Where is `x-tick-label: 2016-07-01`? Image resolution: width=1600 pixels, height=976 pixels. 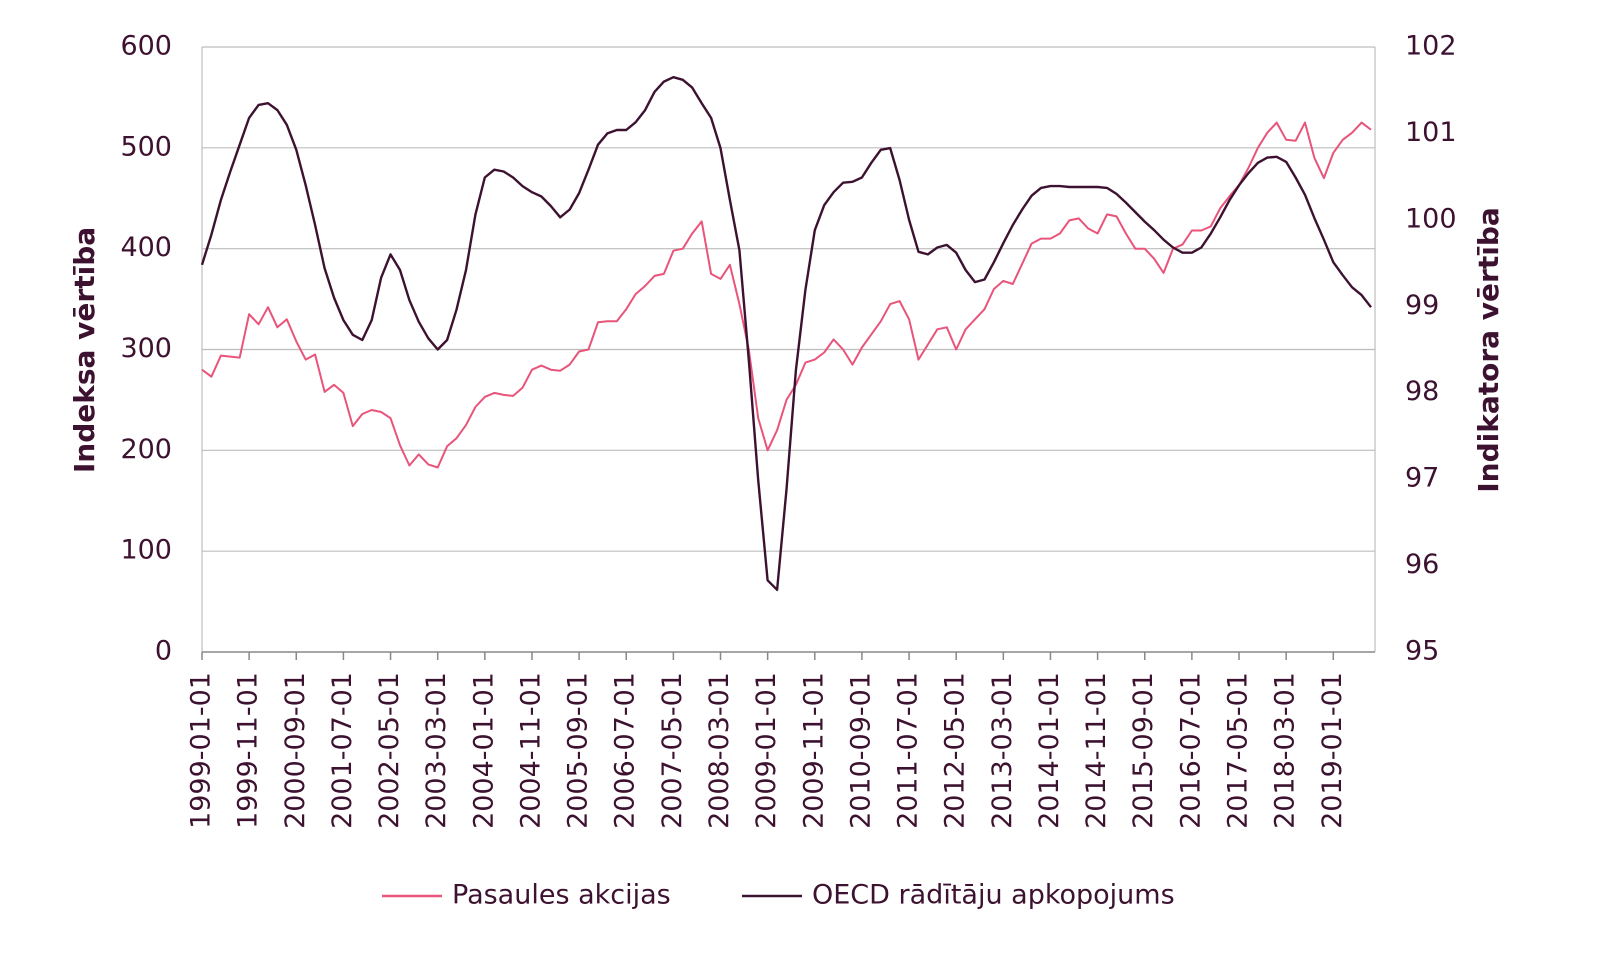 x-tick-label: 2016-07-01 is located at coordinates (1190, 750).